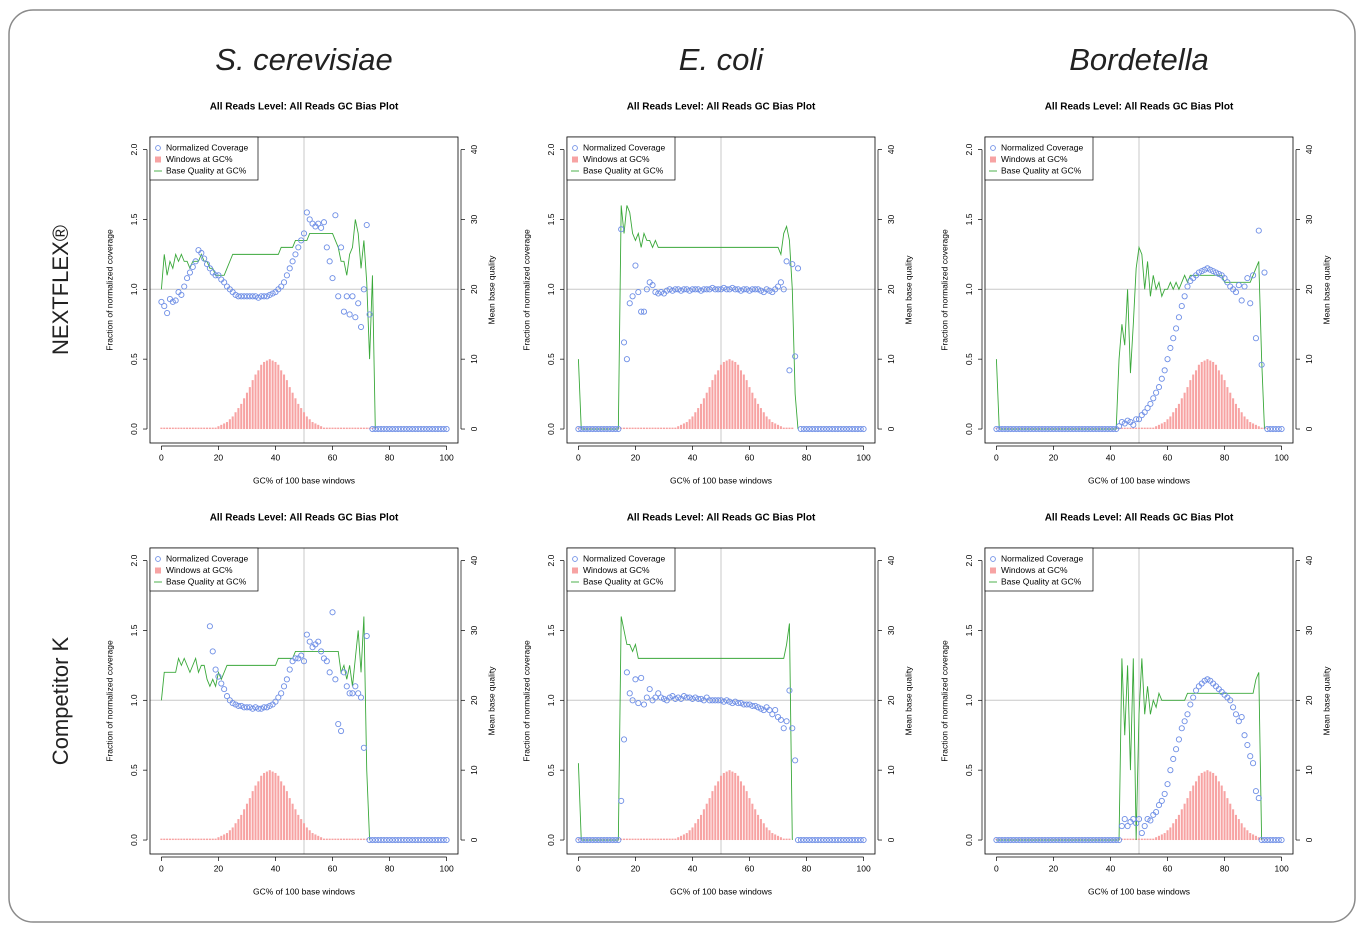 Image resolution: width=1366 pixels, height=926 pixels. I want to click on y-axis-label: Fraction of normalized coverage, so click(109, 701).